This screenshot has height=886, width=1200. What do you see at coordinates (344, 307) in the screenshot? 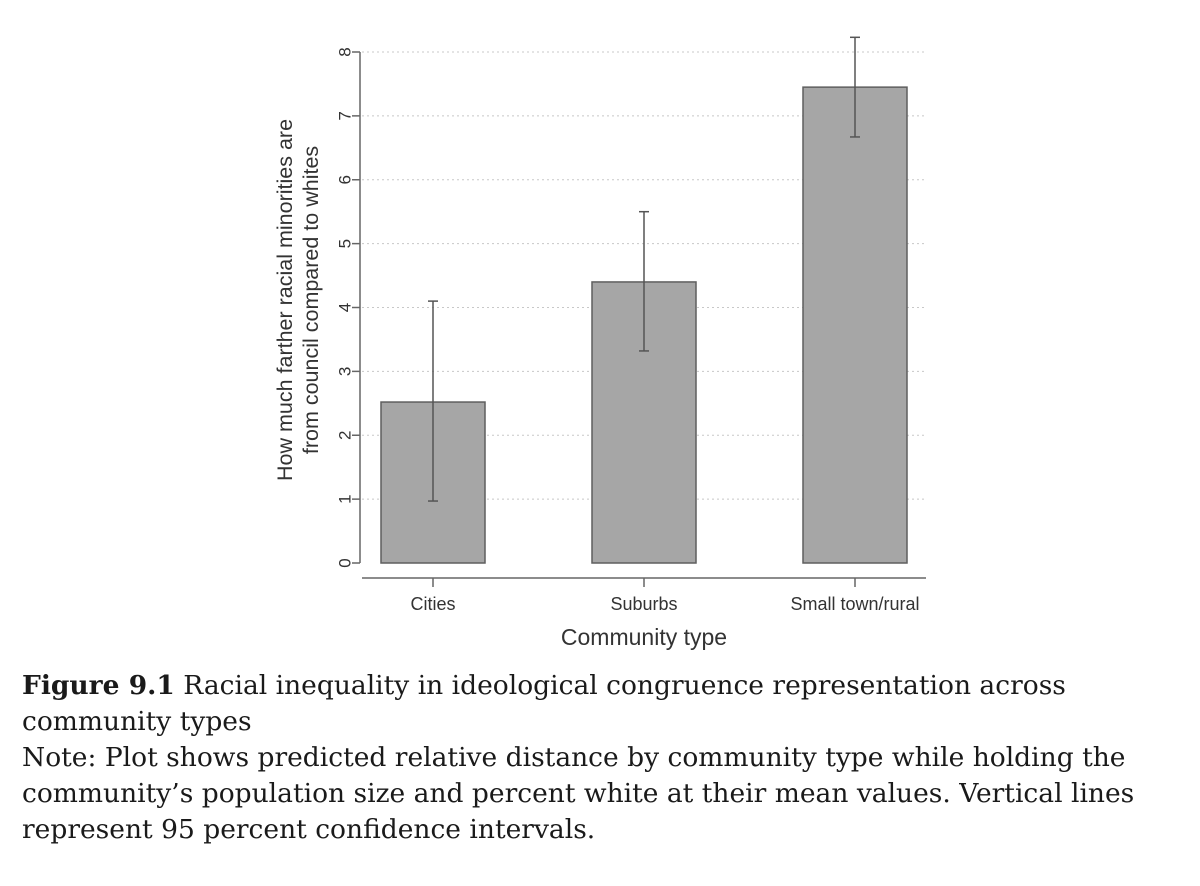
I see `y-tick-label-4: 4` at bounding box center [344, 307].